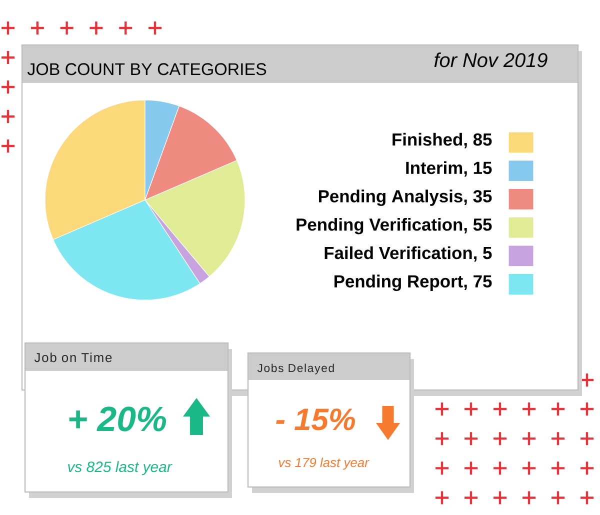 The height and width of the screenshot is (515, 600). I want to click on text: Jobs Delayed, so click(295, 369).